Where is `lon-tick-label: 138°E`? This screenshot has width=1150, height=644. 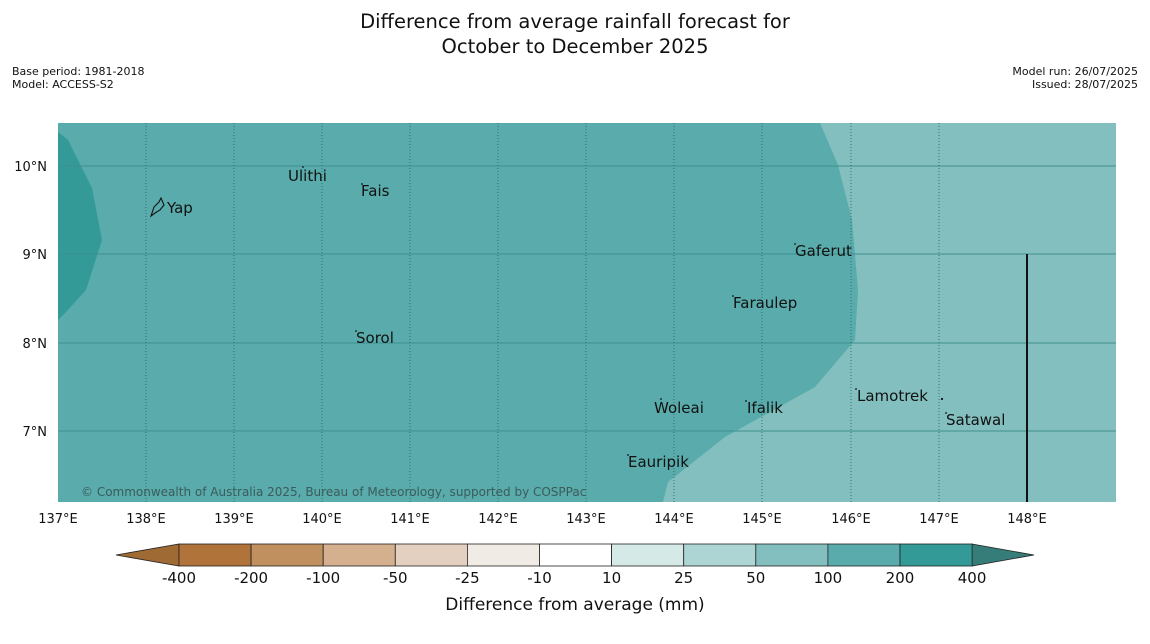
lon-tick-label: 138°E is located at coordinates (146, 519).